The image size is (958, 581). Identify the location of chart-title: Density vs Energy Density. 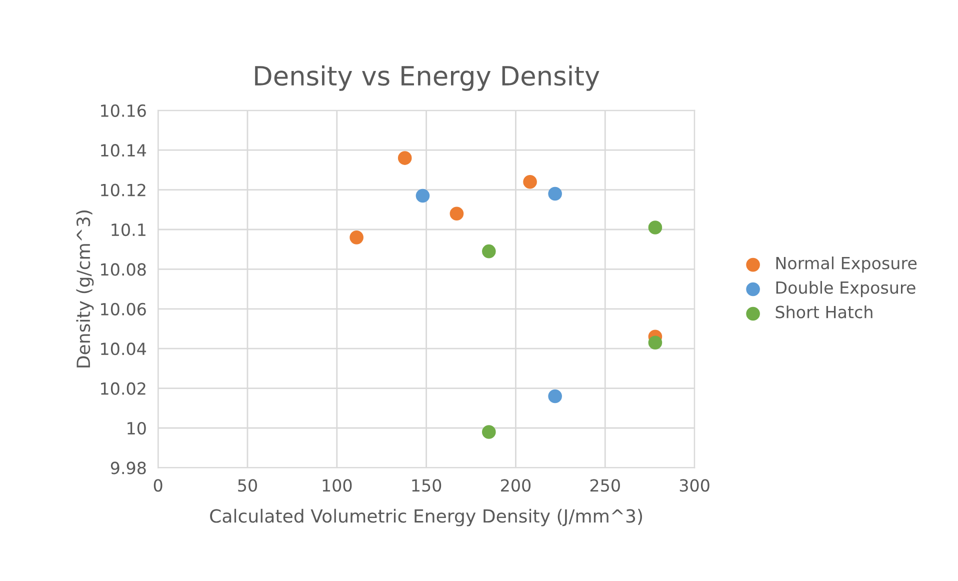
(427, 78).